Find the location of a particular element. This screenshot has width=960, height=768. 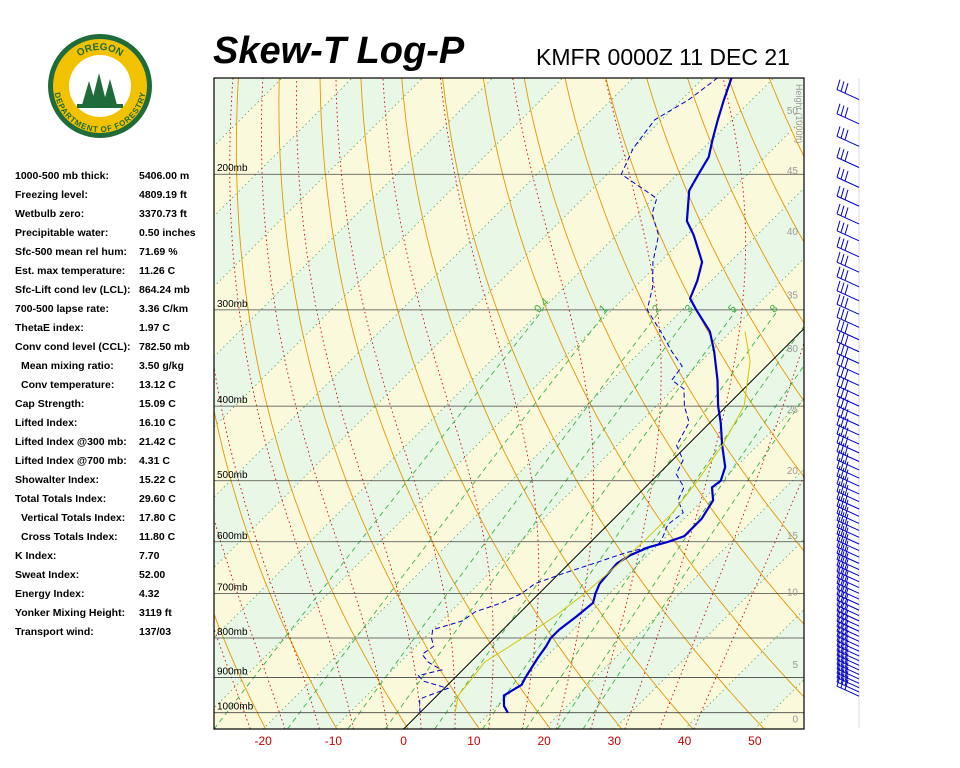

index-value: 15.22 C is located at coordinates (157, 480).